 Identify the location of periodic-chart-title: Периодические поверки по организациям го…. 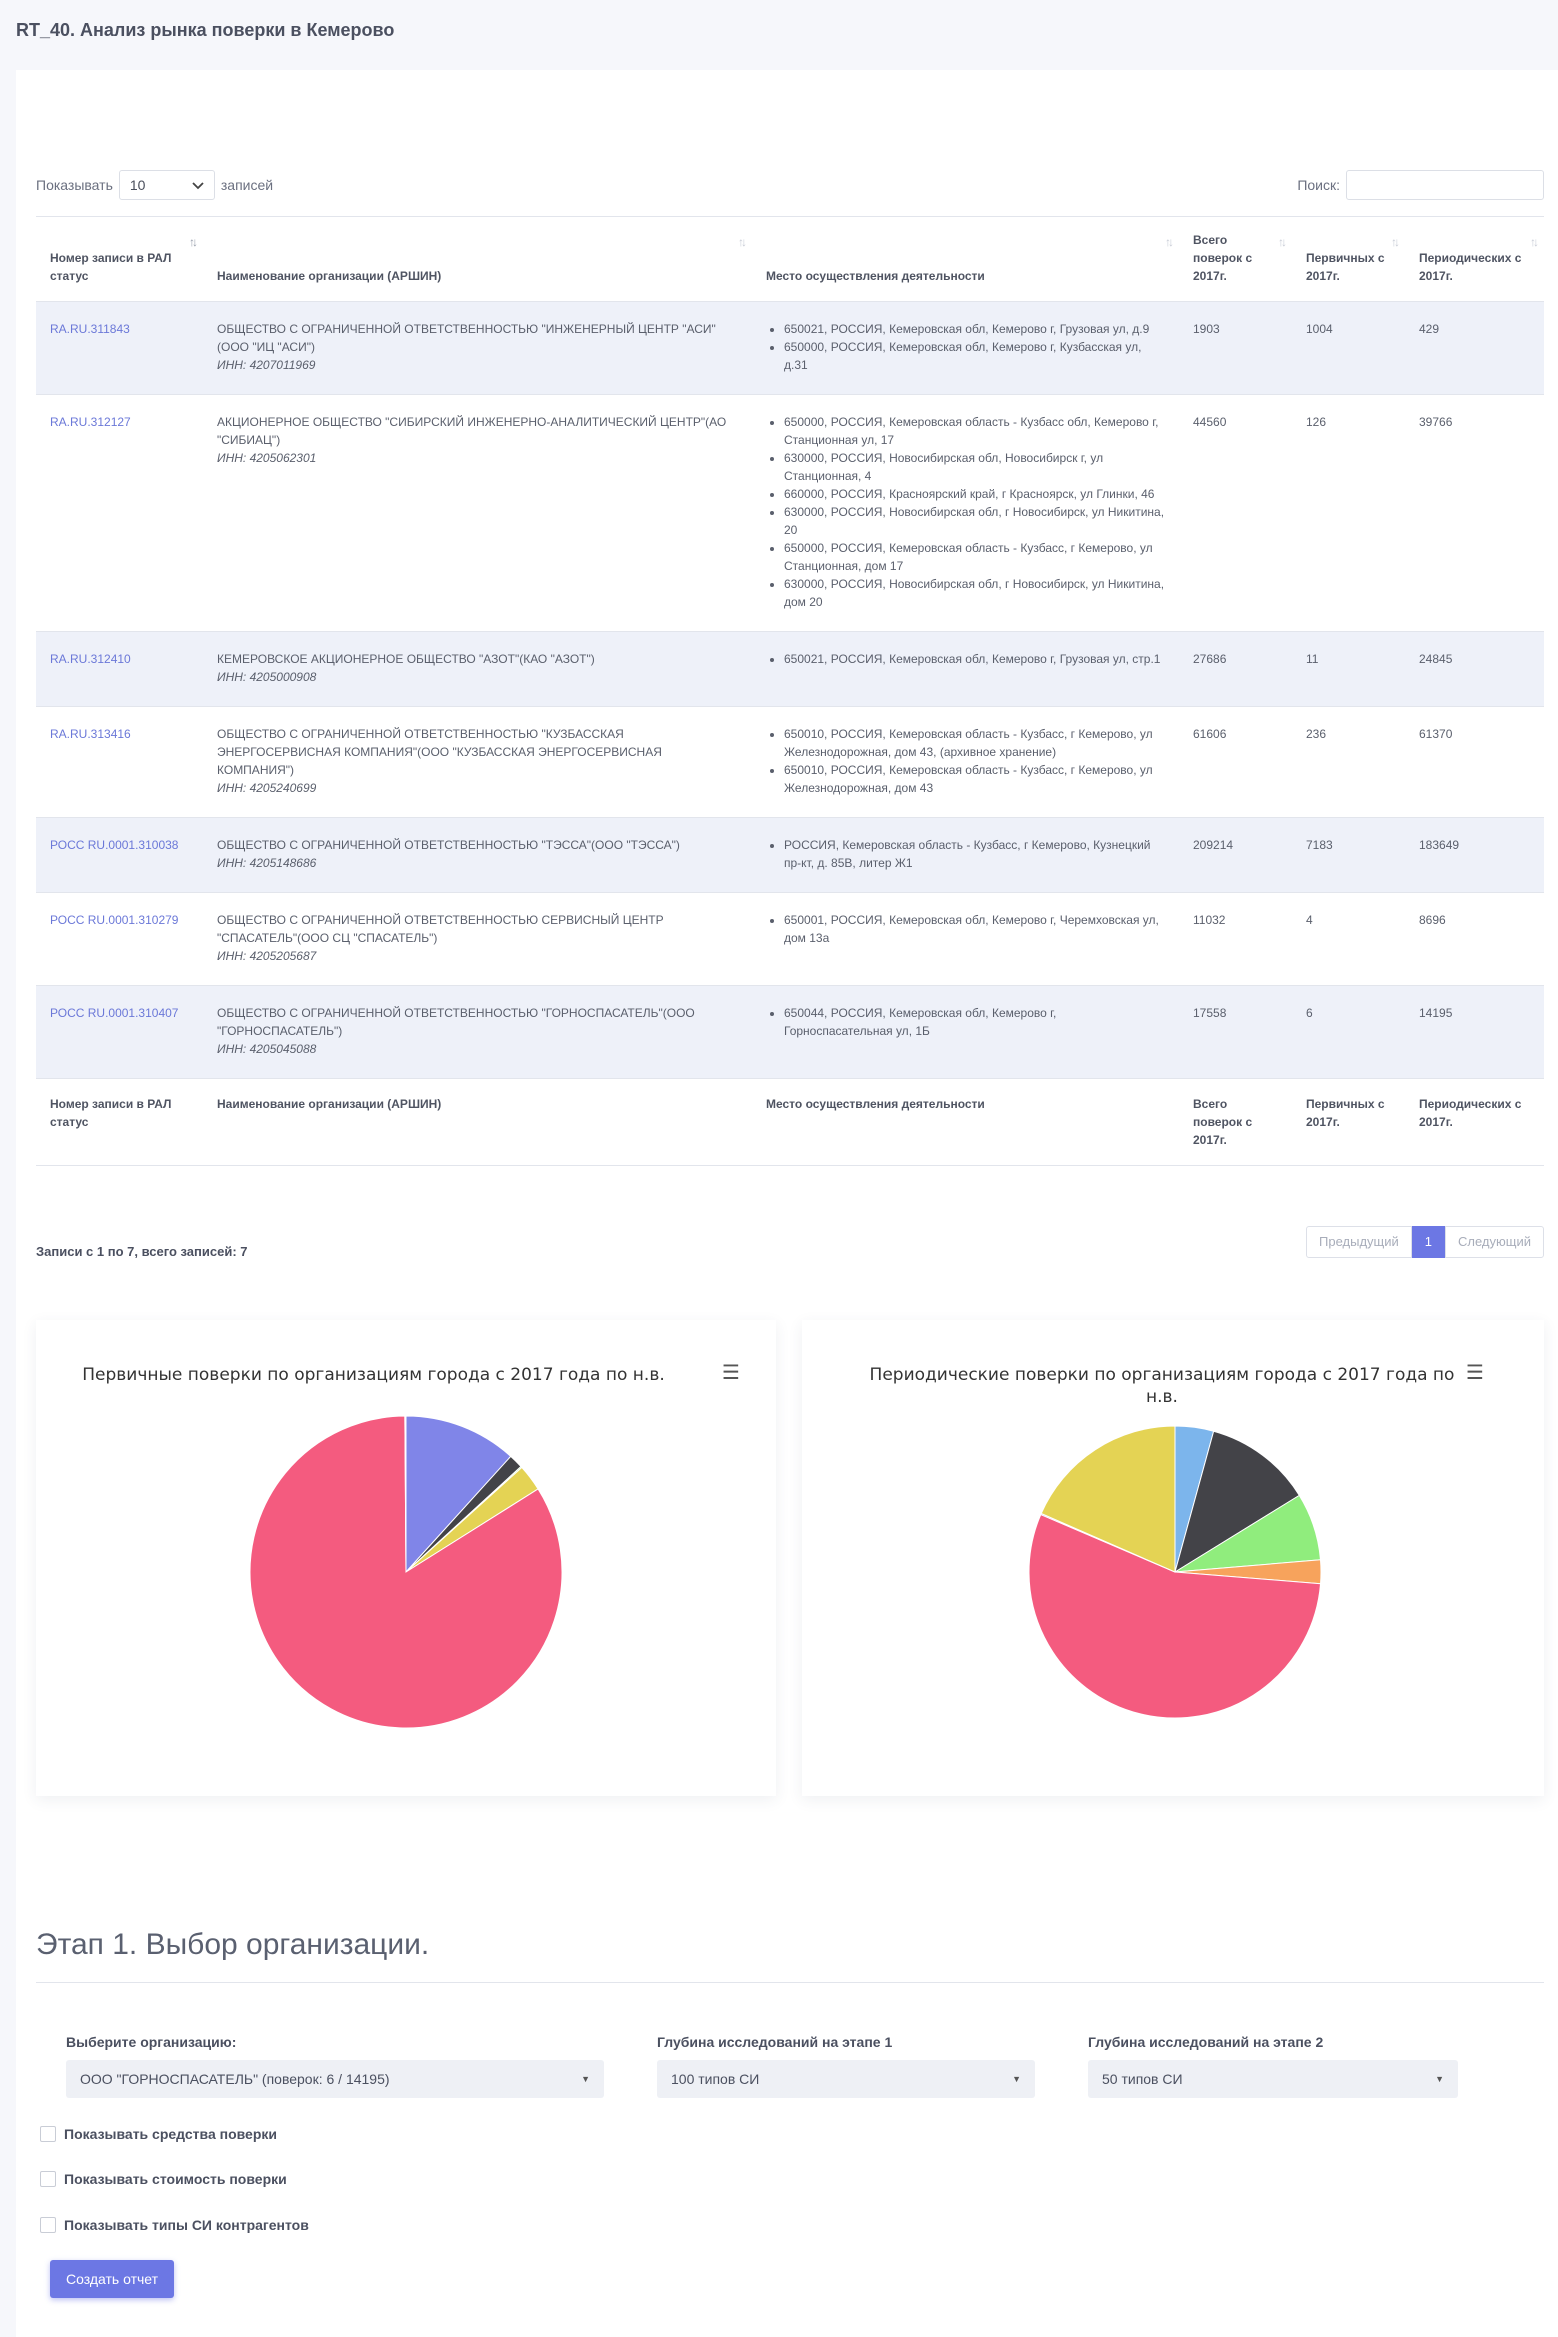
(1162, 1386).